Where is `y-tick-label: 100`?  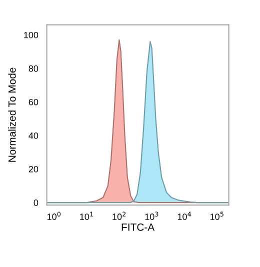
y-tick-label: 100 is located at coordinates (31, 35).